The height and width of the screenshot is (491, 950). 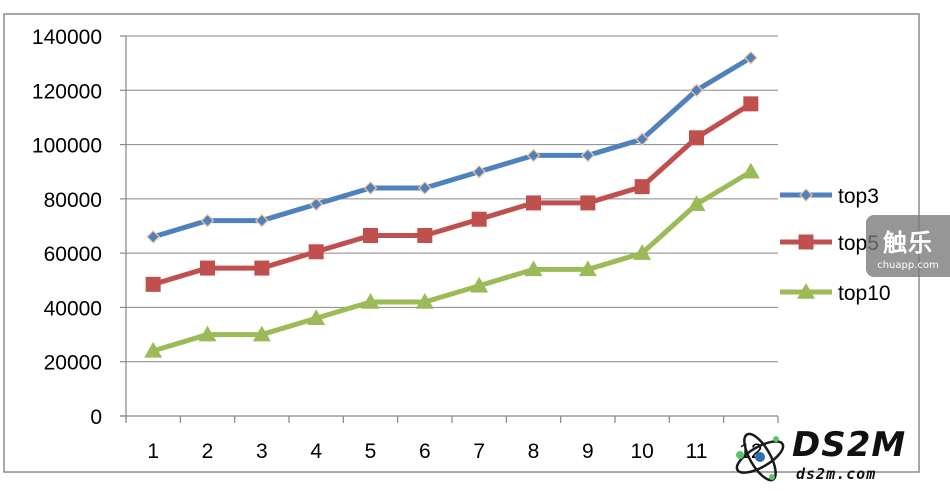 I want to click on y-tick-label: 40000, so click(x=73, y=308).